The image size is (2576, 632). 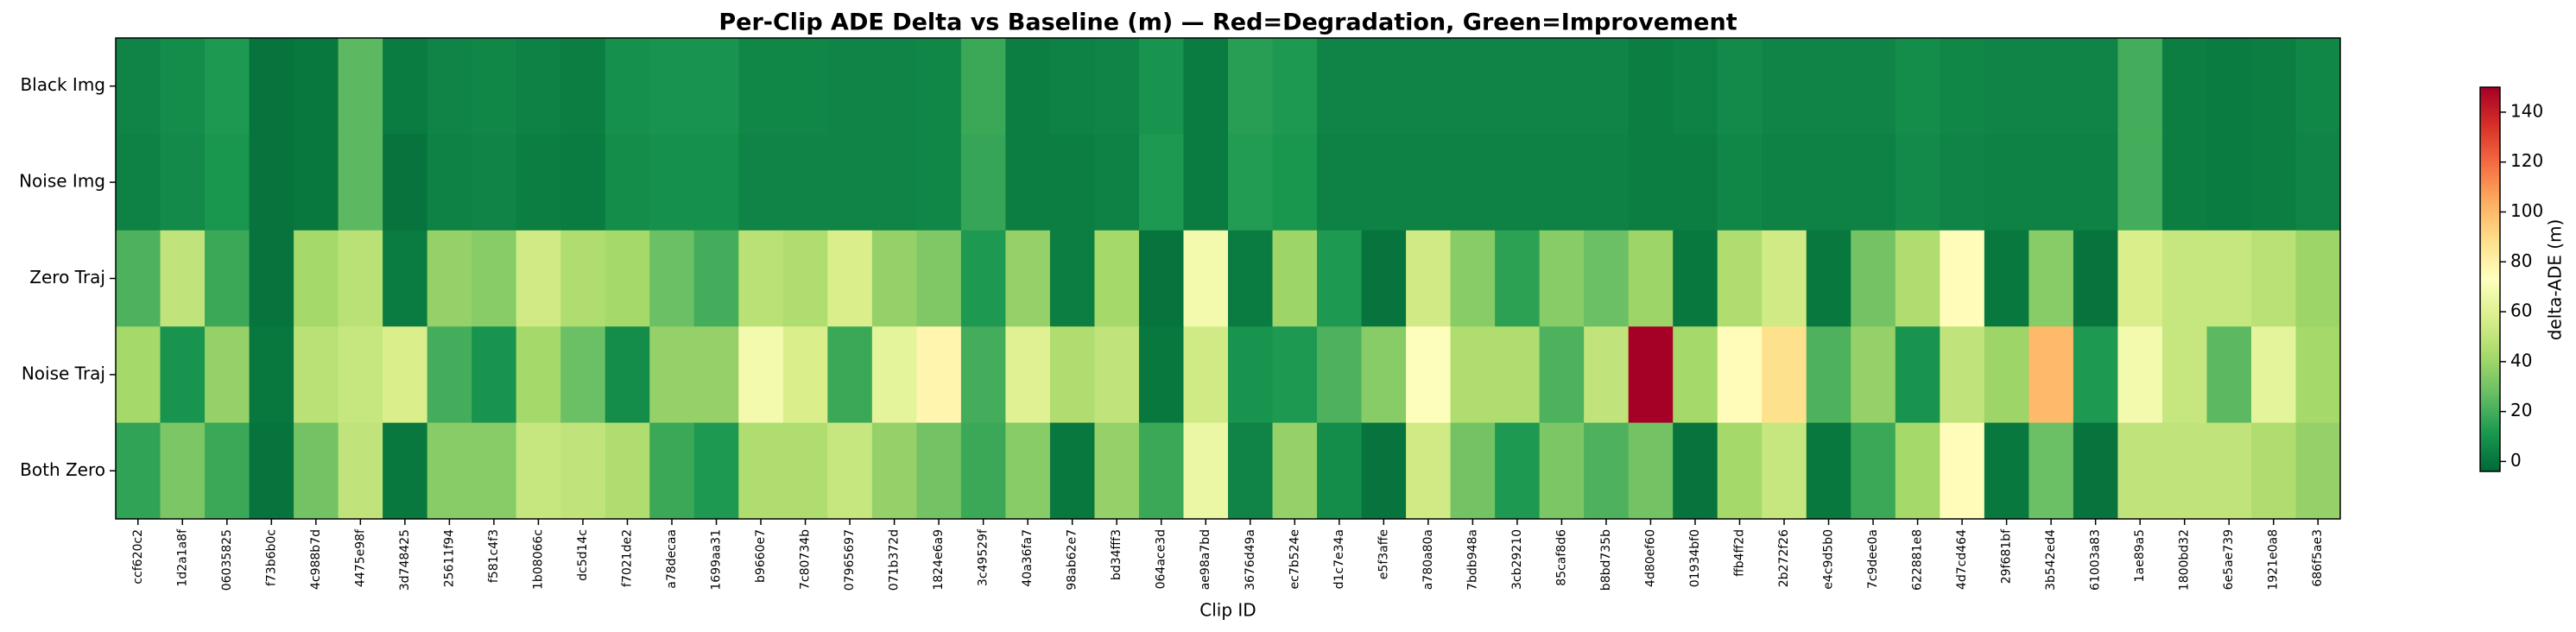 I want to click on x-tick-label: 25611f94, so click(x=449, y=558).